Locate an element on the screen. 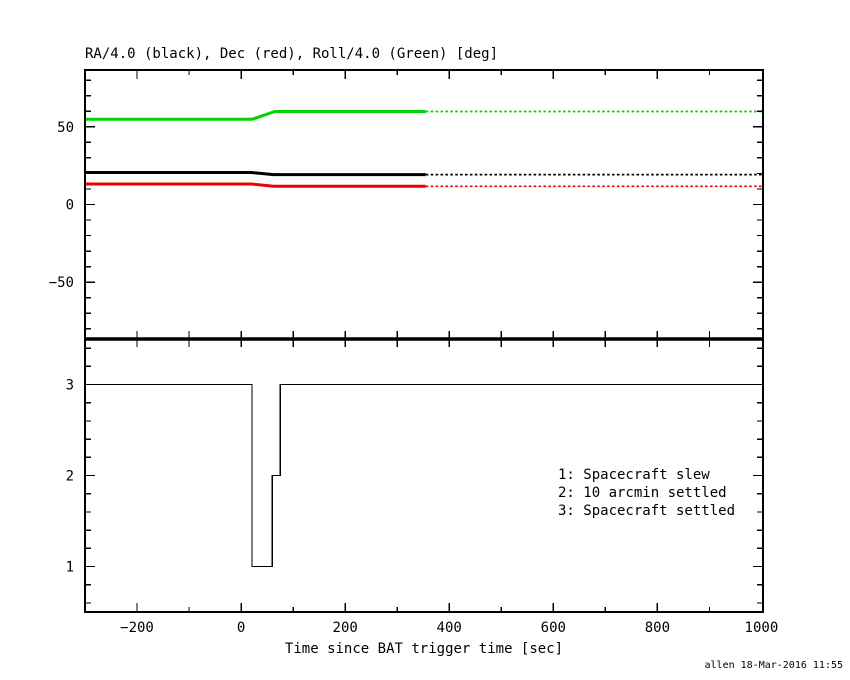 The image size is (850, 680). credit-timestamp: allen 18-Mar-2016 11:55 is located at coordinates (774, 665).